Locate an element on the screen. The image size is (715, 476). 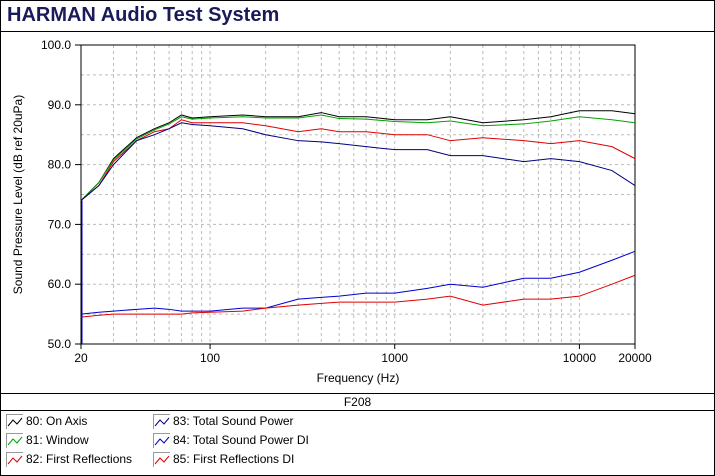
y-axis-label: Sound Pressure Level (dB ref 20uPa) is located at coordinates (18, 194).